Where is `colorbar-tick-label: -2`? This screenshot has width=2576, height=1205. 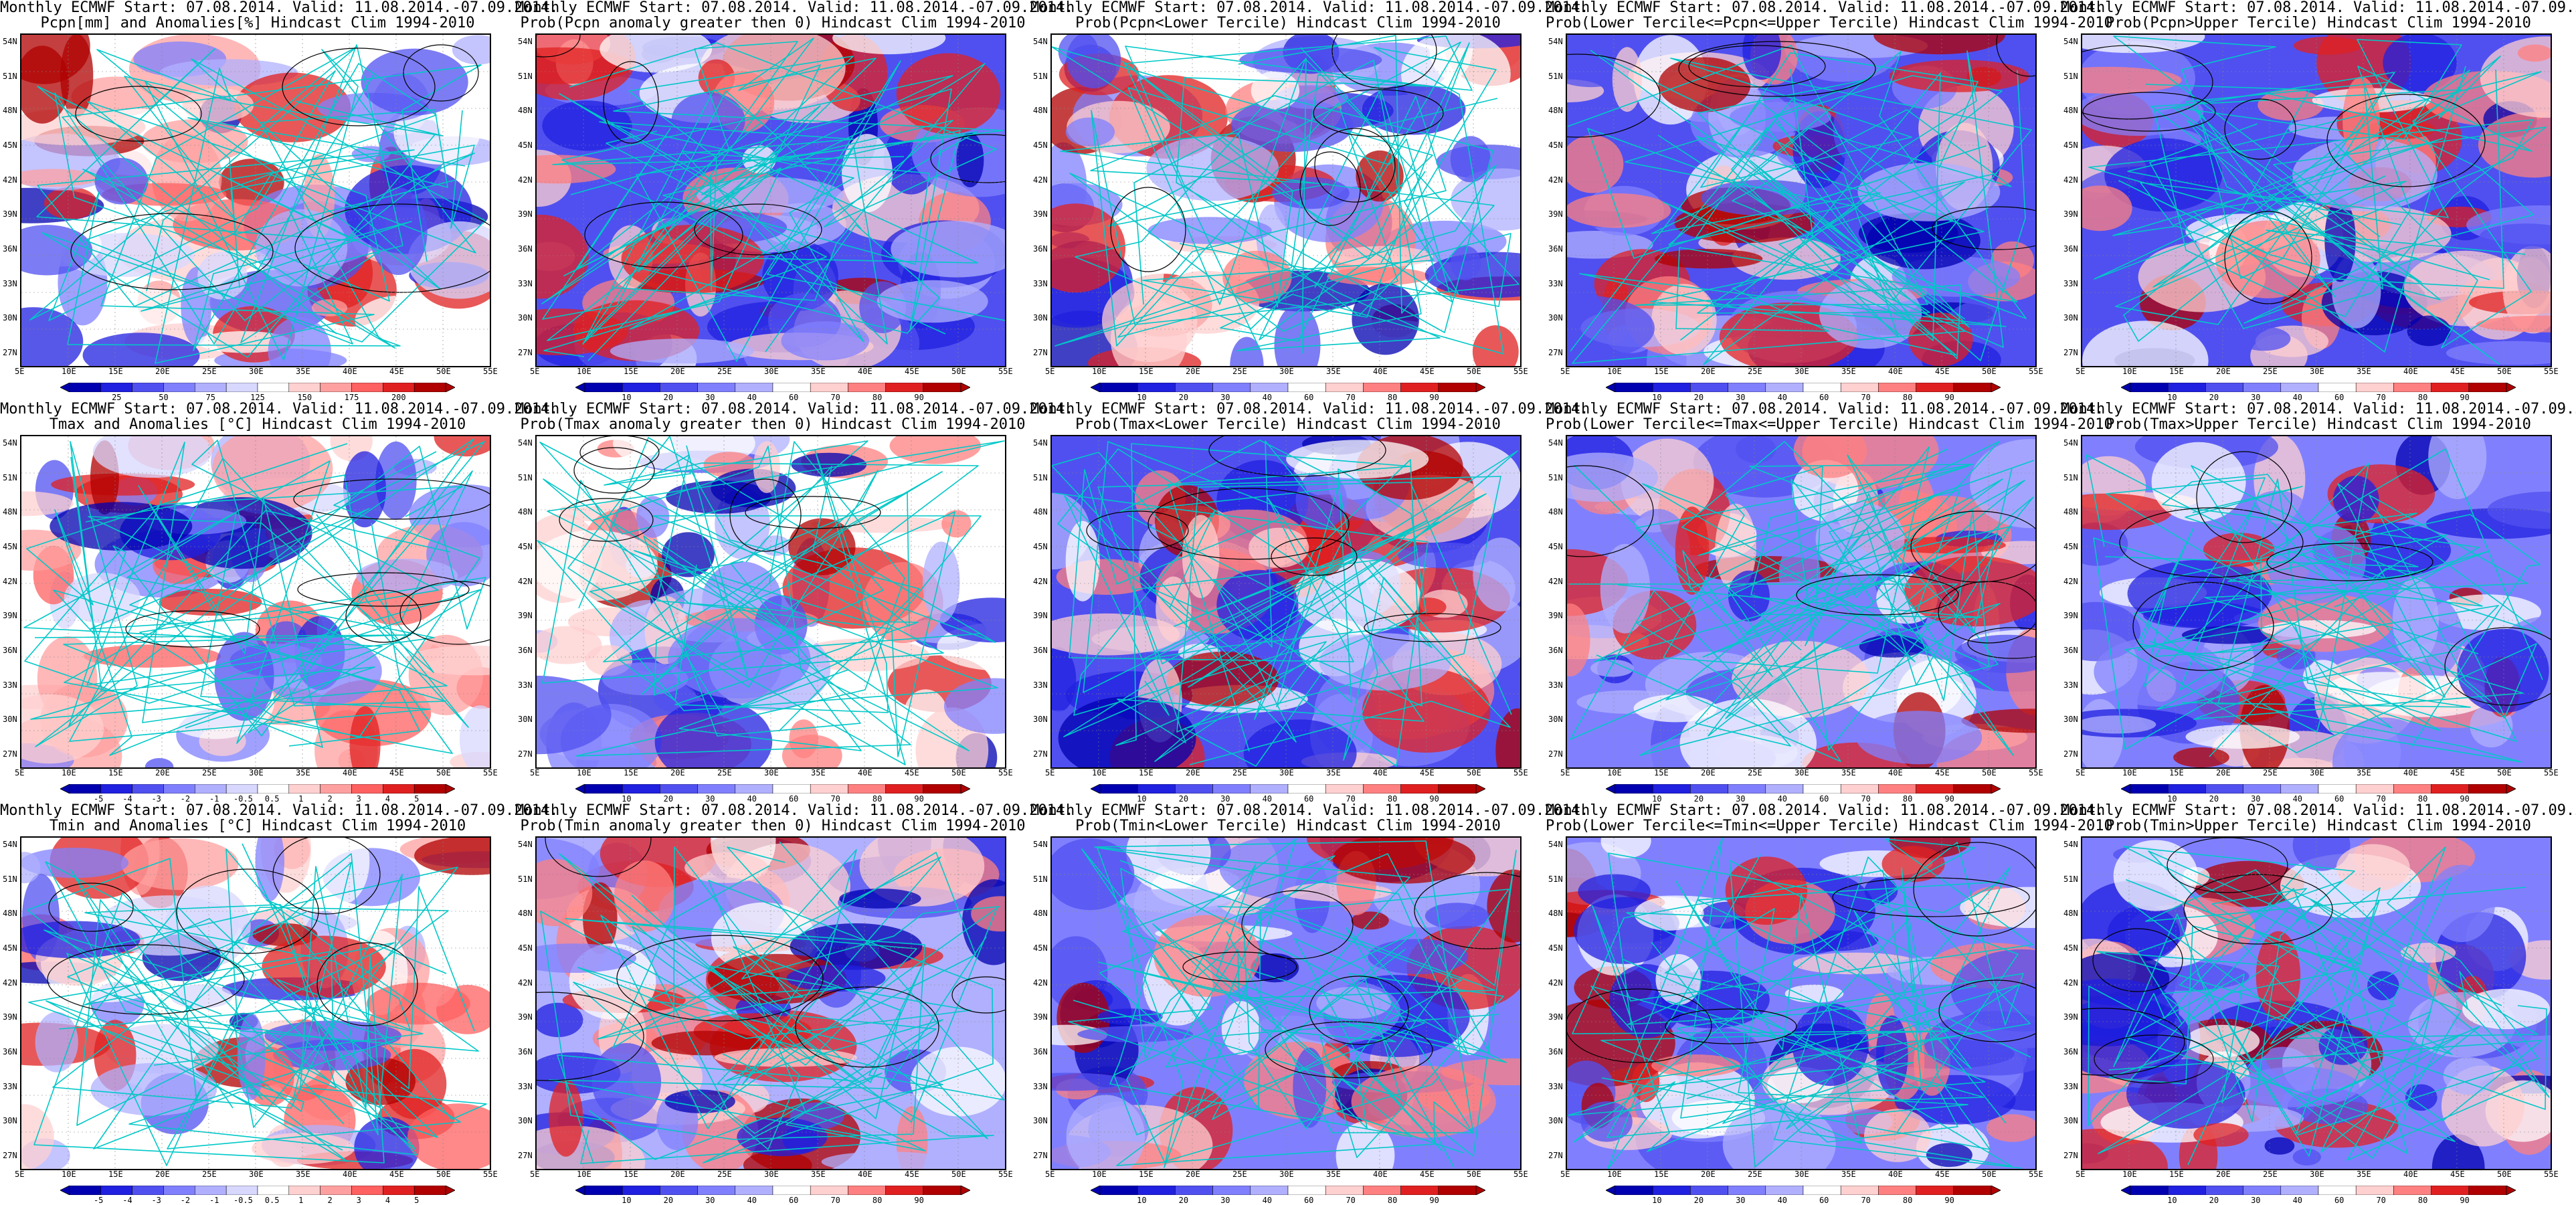
colorbar-tick-label: -2 is located at coordinates (186, 799).